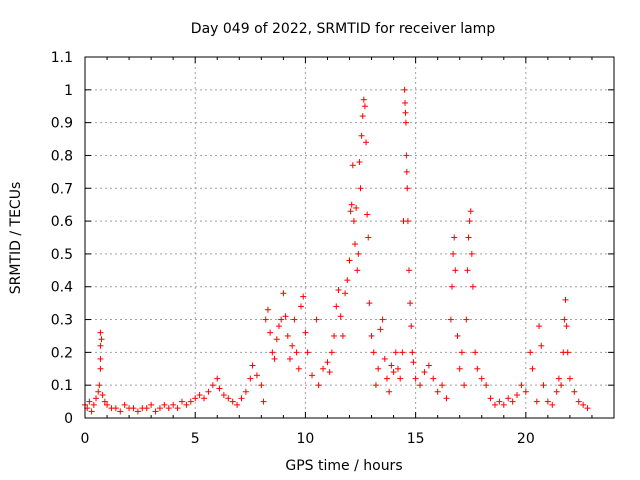  I want to click on y-tick-label: 0, so click(68, 419).